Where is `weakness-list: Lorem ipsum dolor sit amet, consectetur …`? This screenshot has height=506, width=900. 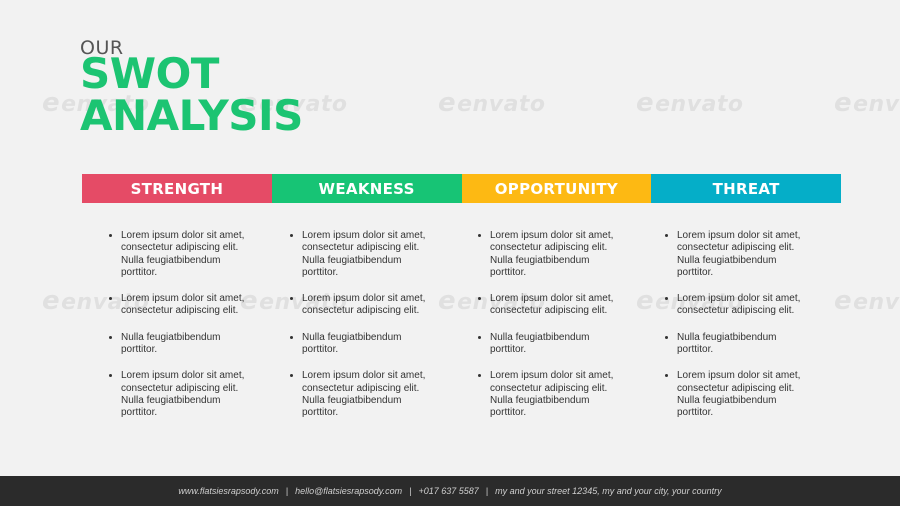
weakness-list: Lorem ipsum dolor sit amet, consectetur … is located at coordinates (363, 324).